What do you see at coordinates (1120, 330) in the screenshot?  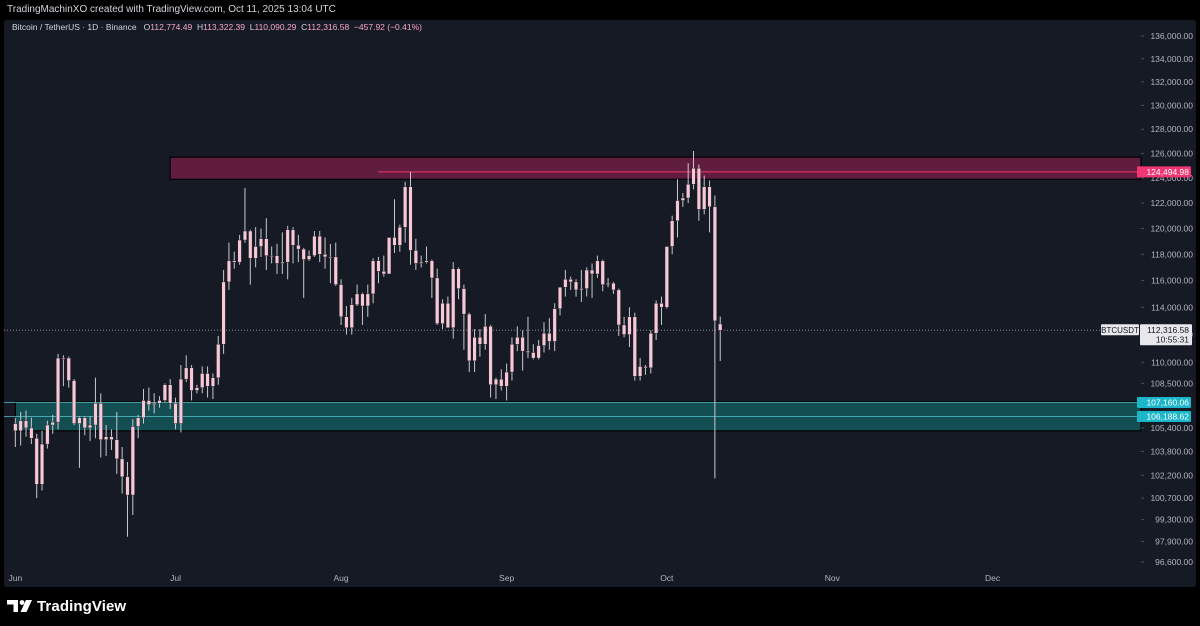 I see `symbol-tag-text: BTCUSDT` at bounding box center [1120, 330].